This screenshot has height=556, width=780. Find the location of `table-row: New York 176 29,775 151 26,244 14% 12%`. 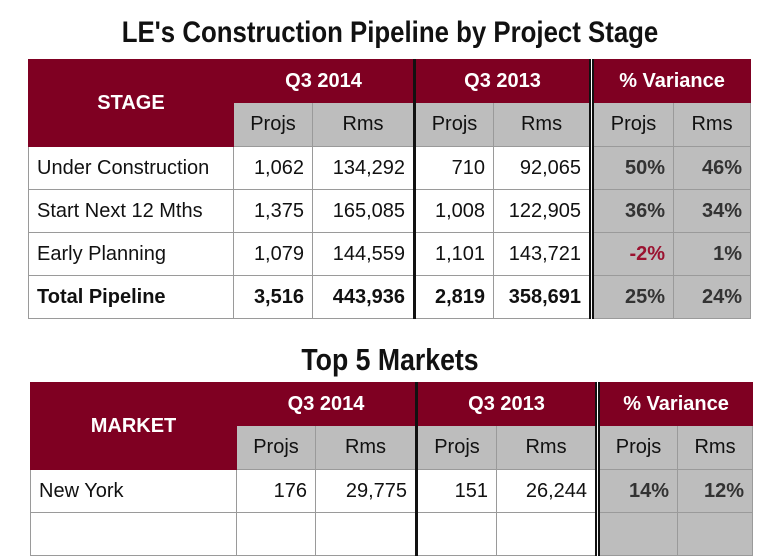

table-row: New York 176 29,775 151 26,244 14% 12% is located at coordinates (392, 491).